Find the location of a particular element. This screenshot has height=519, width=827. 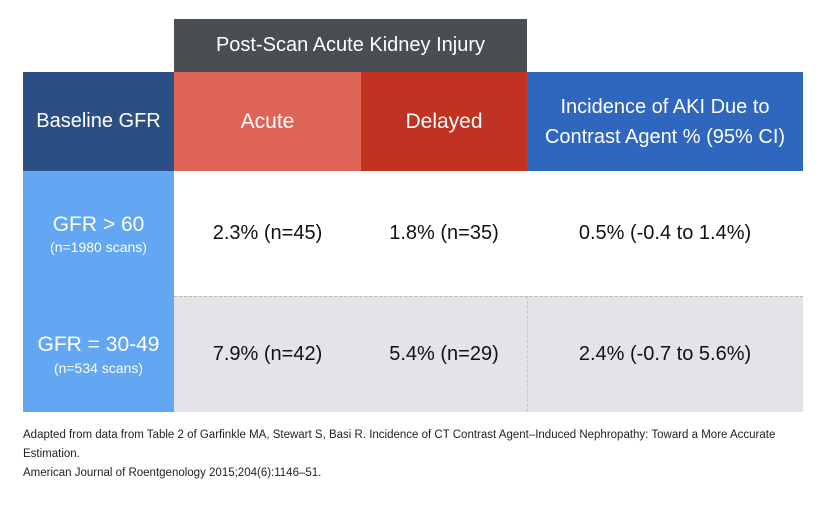

incidence-header-line2: Contrast Agent % (95% CI) is located at coordinates (665, 136).